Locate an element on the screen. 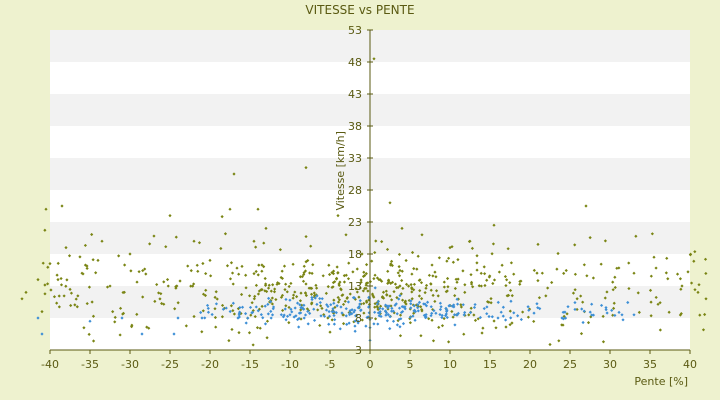 Image resolution: width=720 pixels, height=400 pixels. x-tick-label: 0 is located at coordinates (370, 364).